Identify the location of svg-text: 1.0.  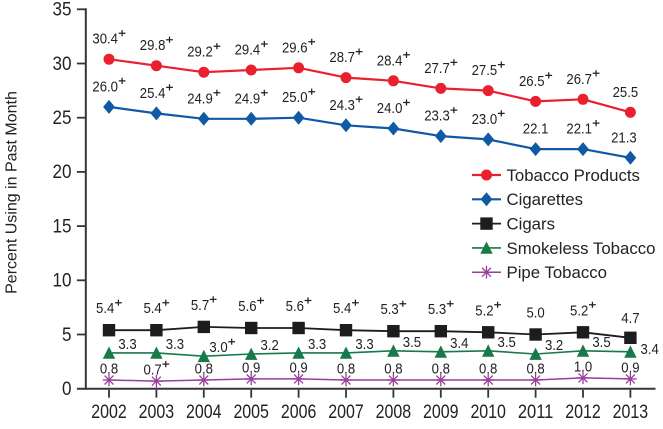
(583, 367).